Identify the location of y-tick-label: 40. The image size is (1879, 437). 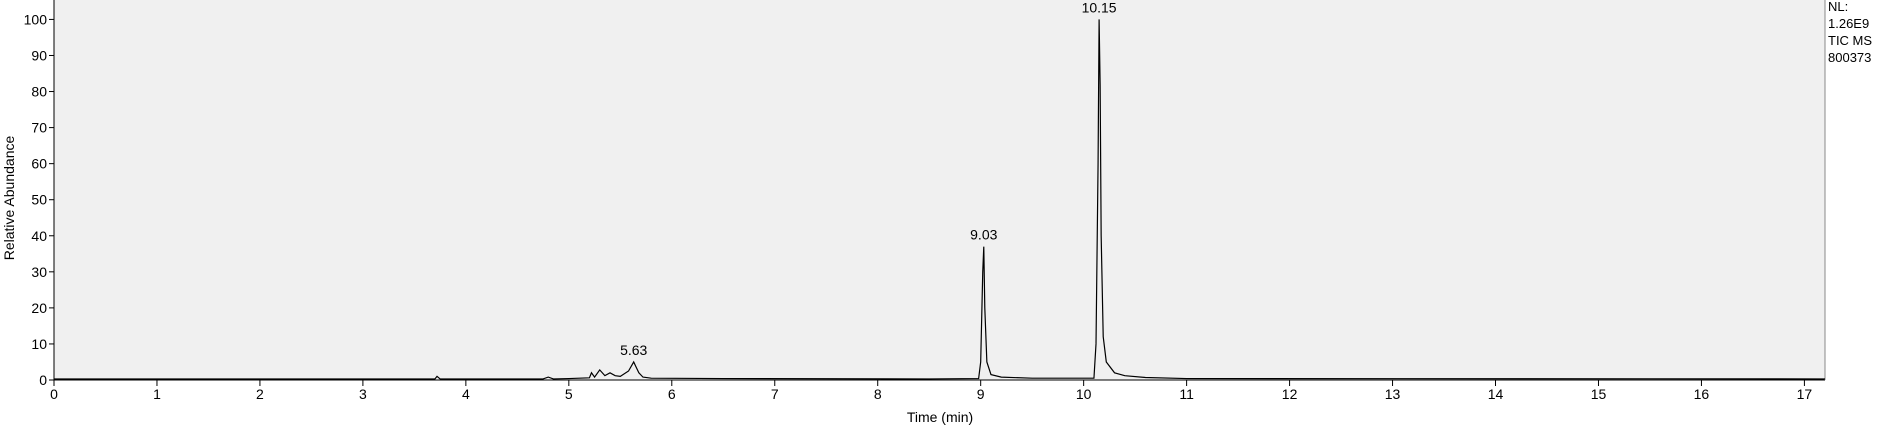
(39, 236).